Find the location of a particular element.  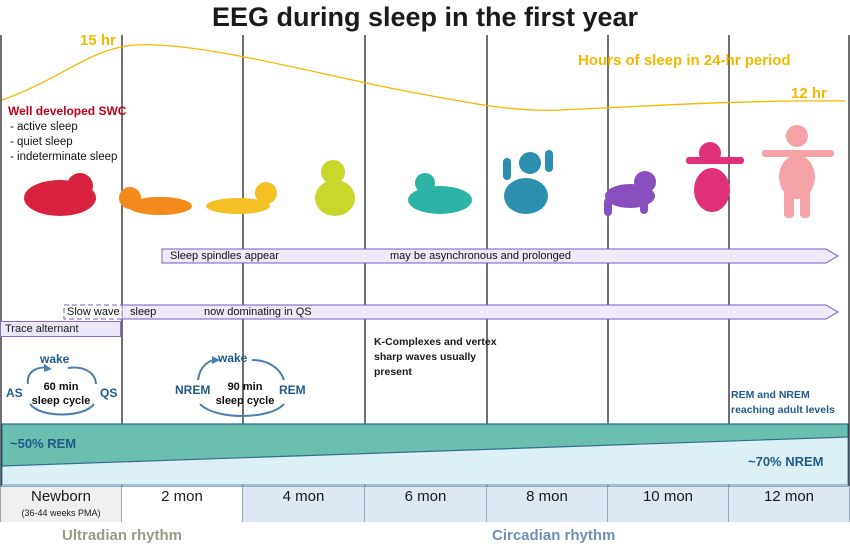

rem-adult-text: REM and NREM reaching adult levels is located at coordinates (783, 402).